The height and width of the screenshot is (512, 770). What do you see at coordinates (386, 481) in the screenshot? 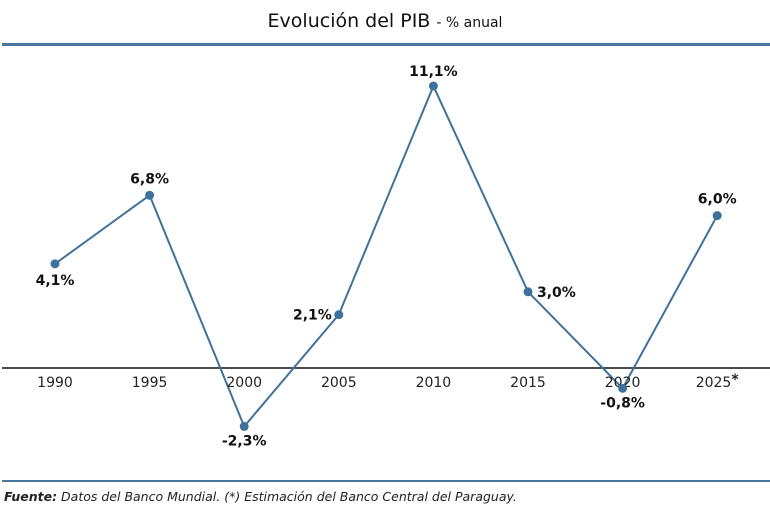
I see `bottom-rule` at bounding box center [386, 481].